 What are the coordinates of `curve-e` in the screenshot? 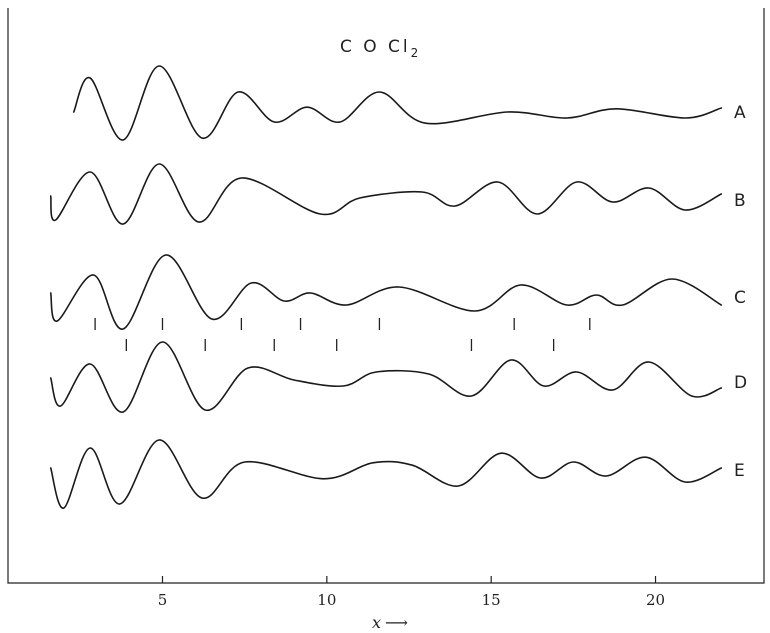 It's located at (386, 474).